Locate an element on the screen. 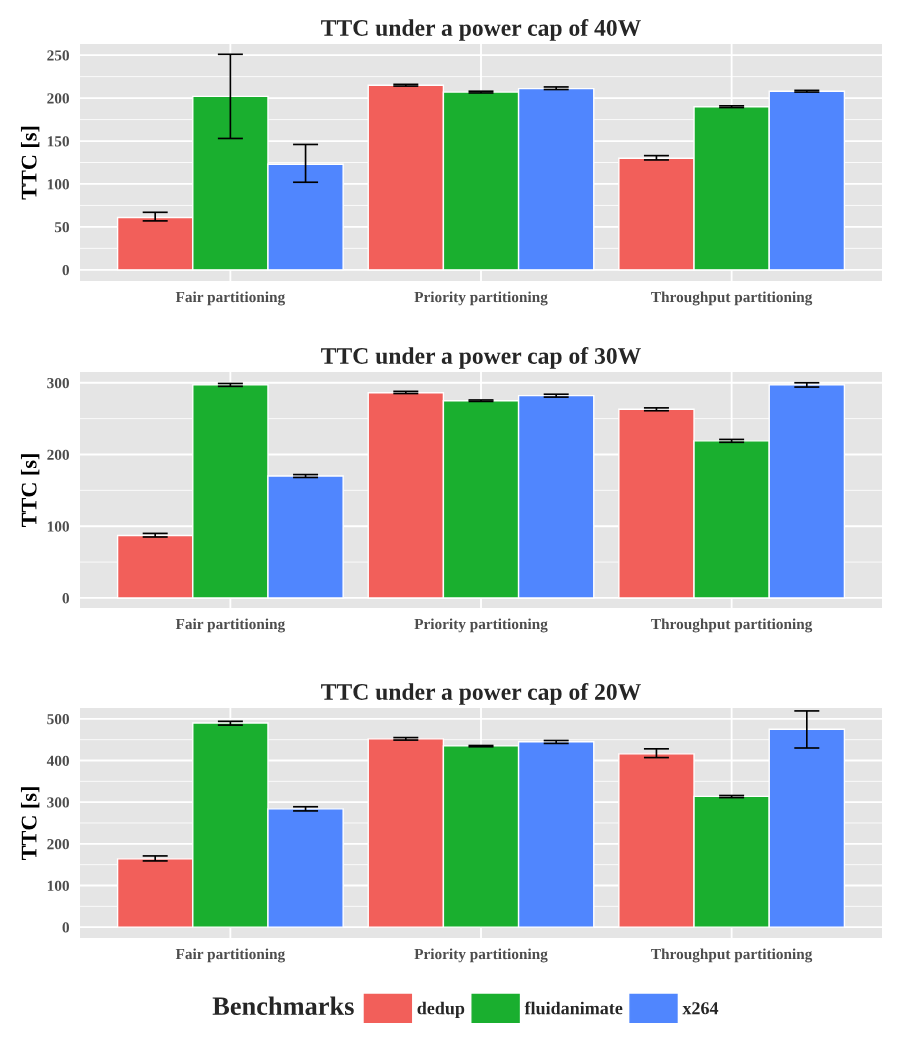 The image size is (909, 1041). legend-title: Benchmarks is located at coordinates (283, 1006).